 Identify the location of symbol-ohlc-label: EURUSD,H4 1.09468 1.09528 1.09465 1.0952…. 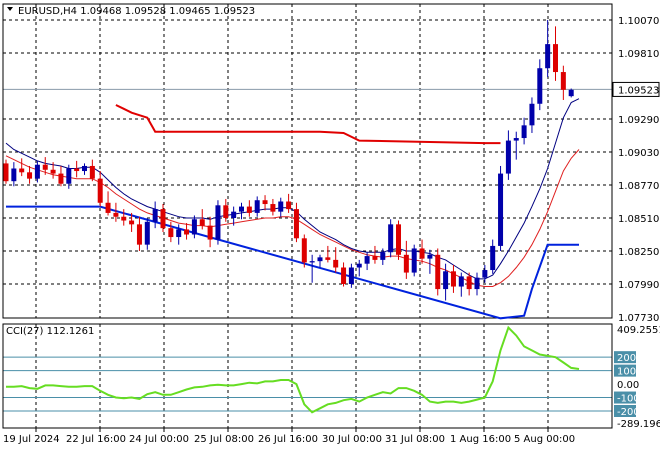
(136, 11).